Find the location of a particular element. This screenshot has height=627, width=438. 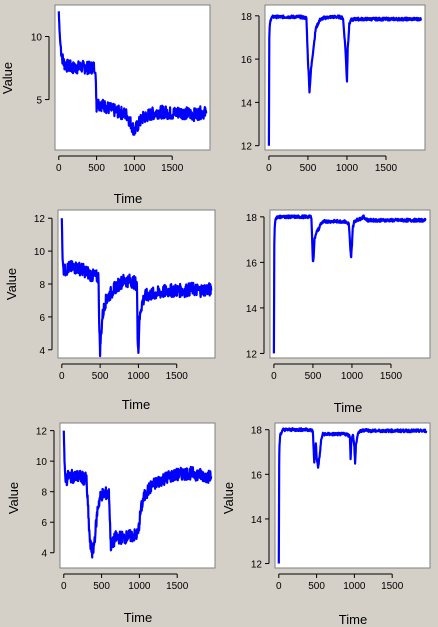

chart-panel-4: 0 500 1000 1500 12 14 16 18 Time is located at coordinates (338, 312).